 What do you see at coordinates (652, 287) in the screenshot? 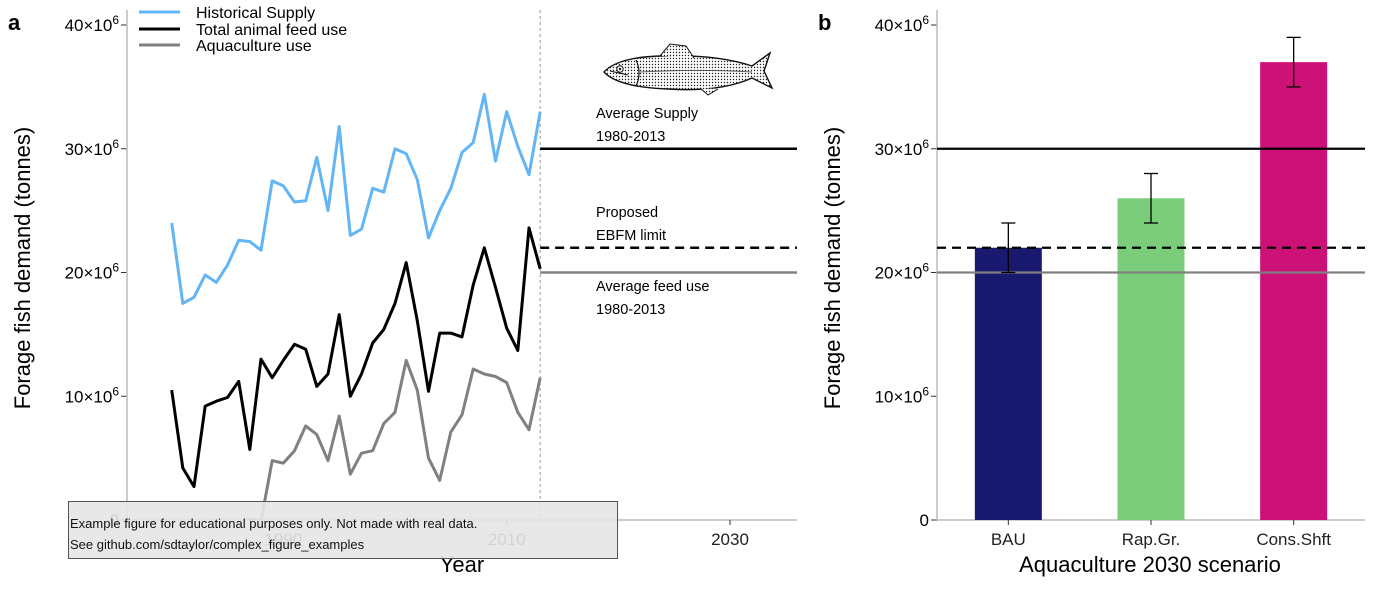
I see `annotation-average-feed-use: Average feed use` at bounding box center [652, 287].